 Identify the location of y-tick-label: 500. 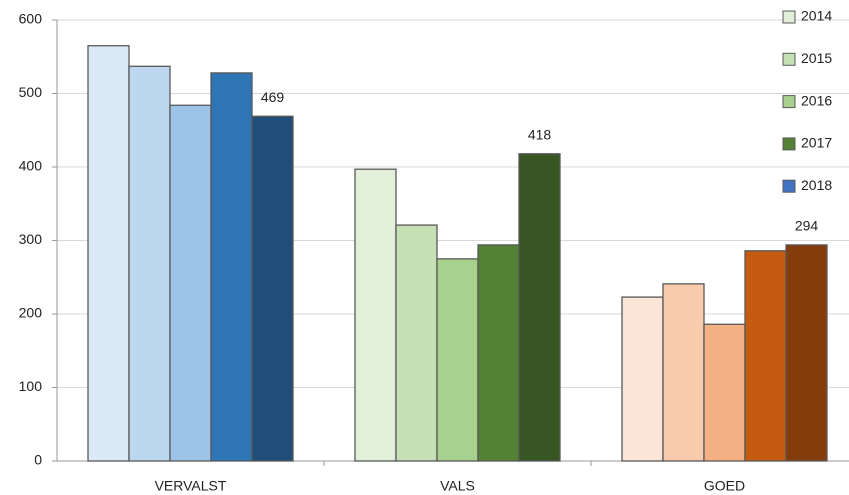
(31, 92).